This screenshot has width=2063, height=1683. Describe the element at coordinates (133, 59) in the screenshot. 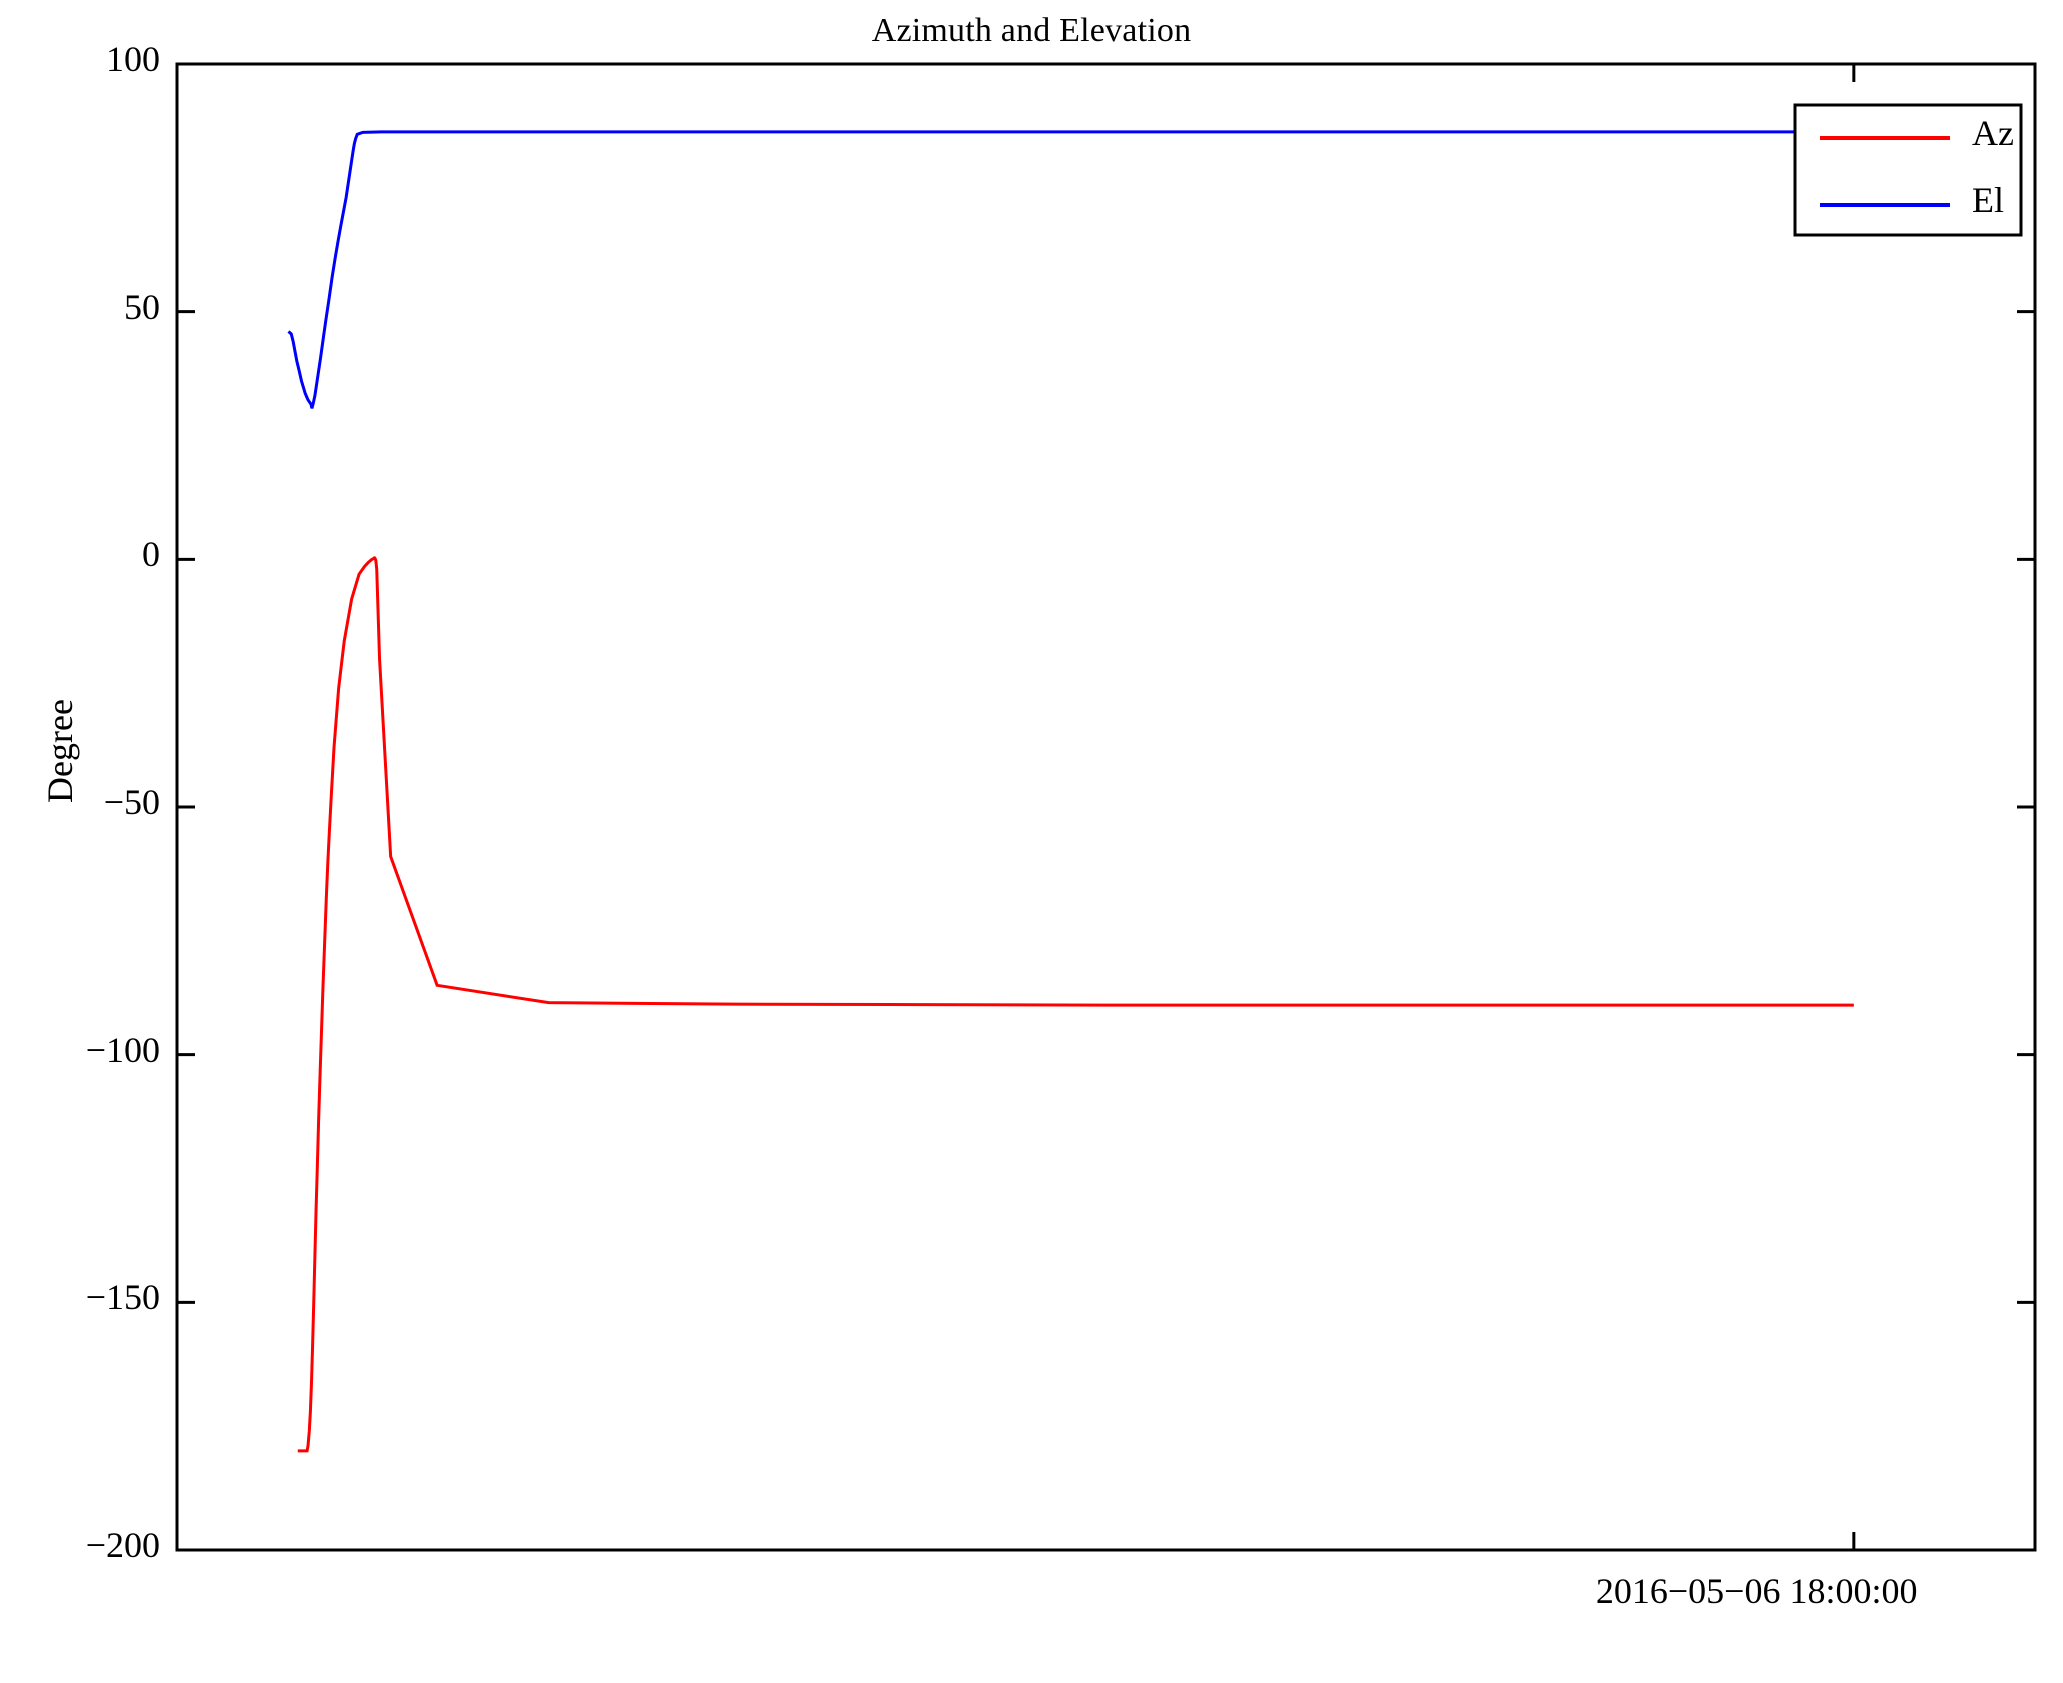

I see `y-tick-label: 100` at that location.